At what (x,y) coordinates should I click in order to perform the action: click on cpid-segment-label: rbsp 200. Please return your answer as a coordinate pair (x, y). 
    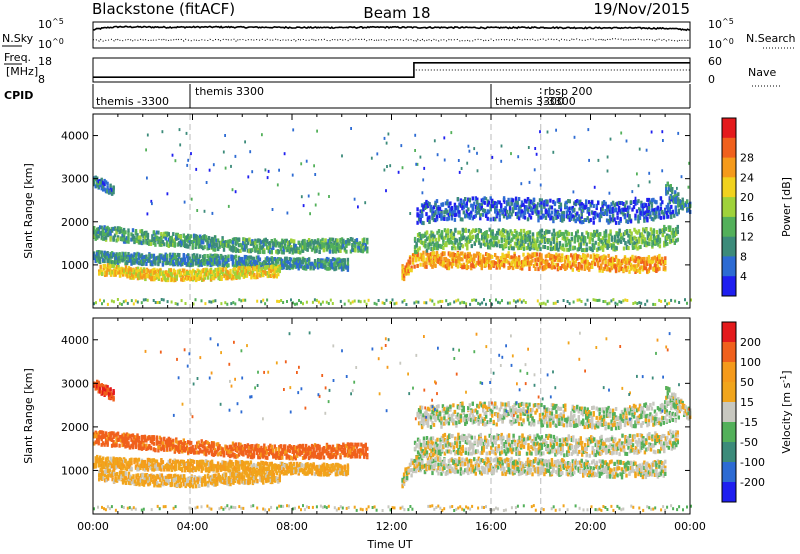
    Looking at the image, I should click on (568, 91).